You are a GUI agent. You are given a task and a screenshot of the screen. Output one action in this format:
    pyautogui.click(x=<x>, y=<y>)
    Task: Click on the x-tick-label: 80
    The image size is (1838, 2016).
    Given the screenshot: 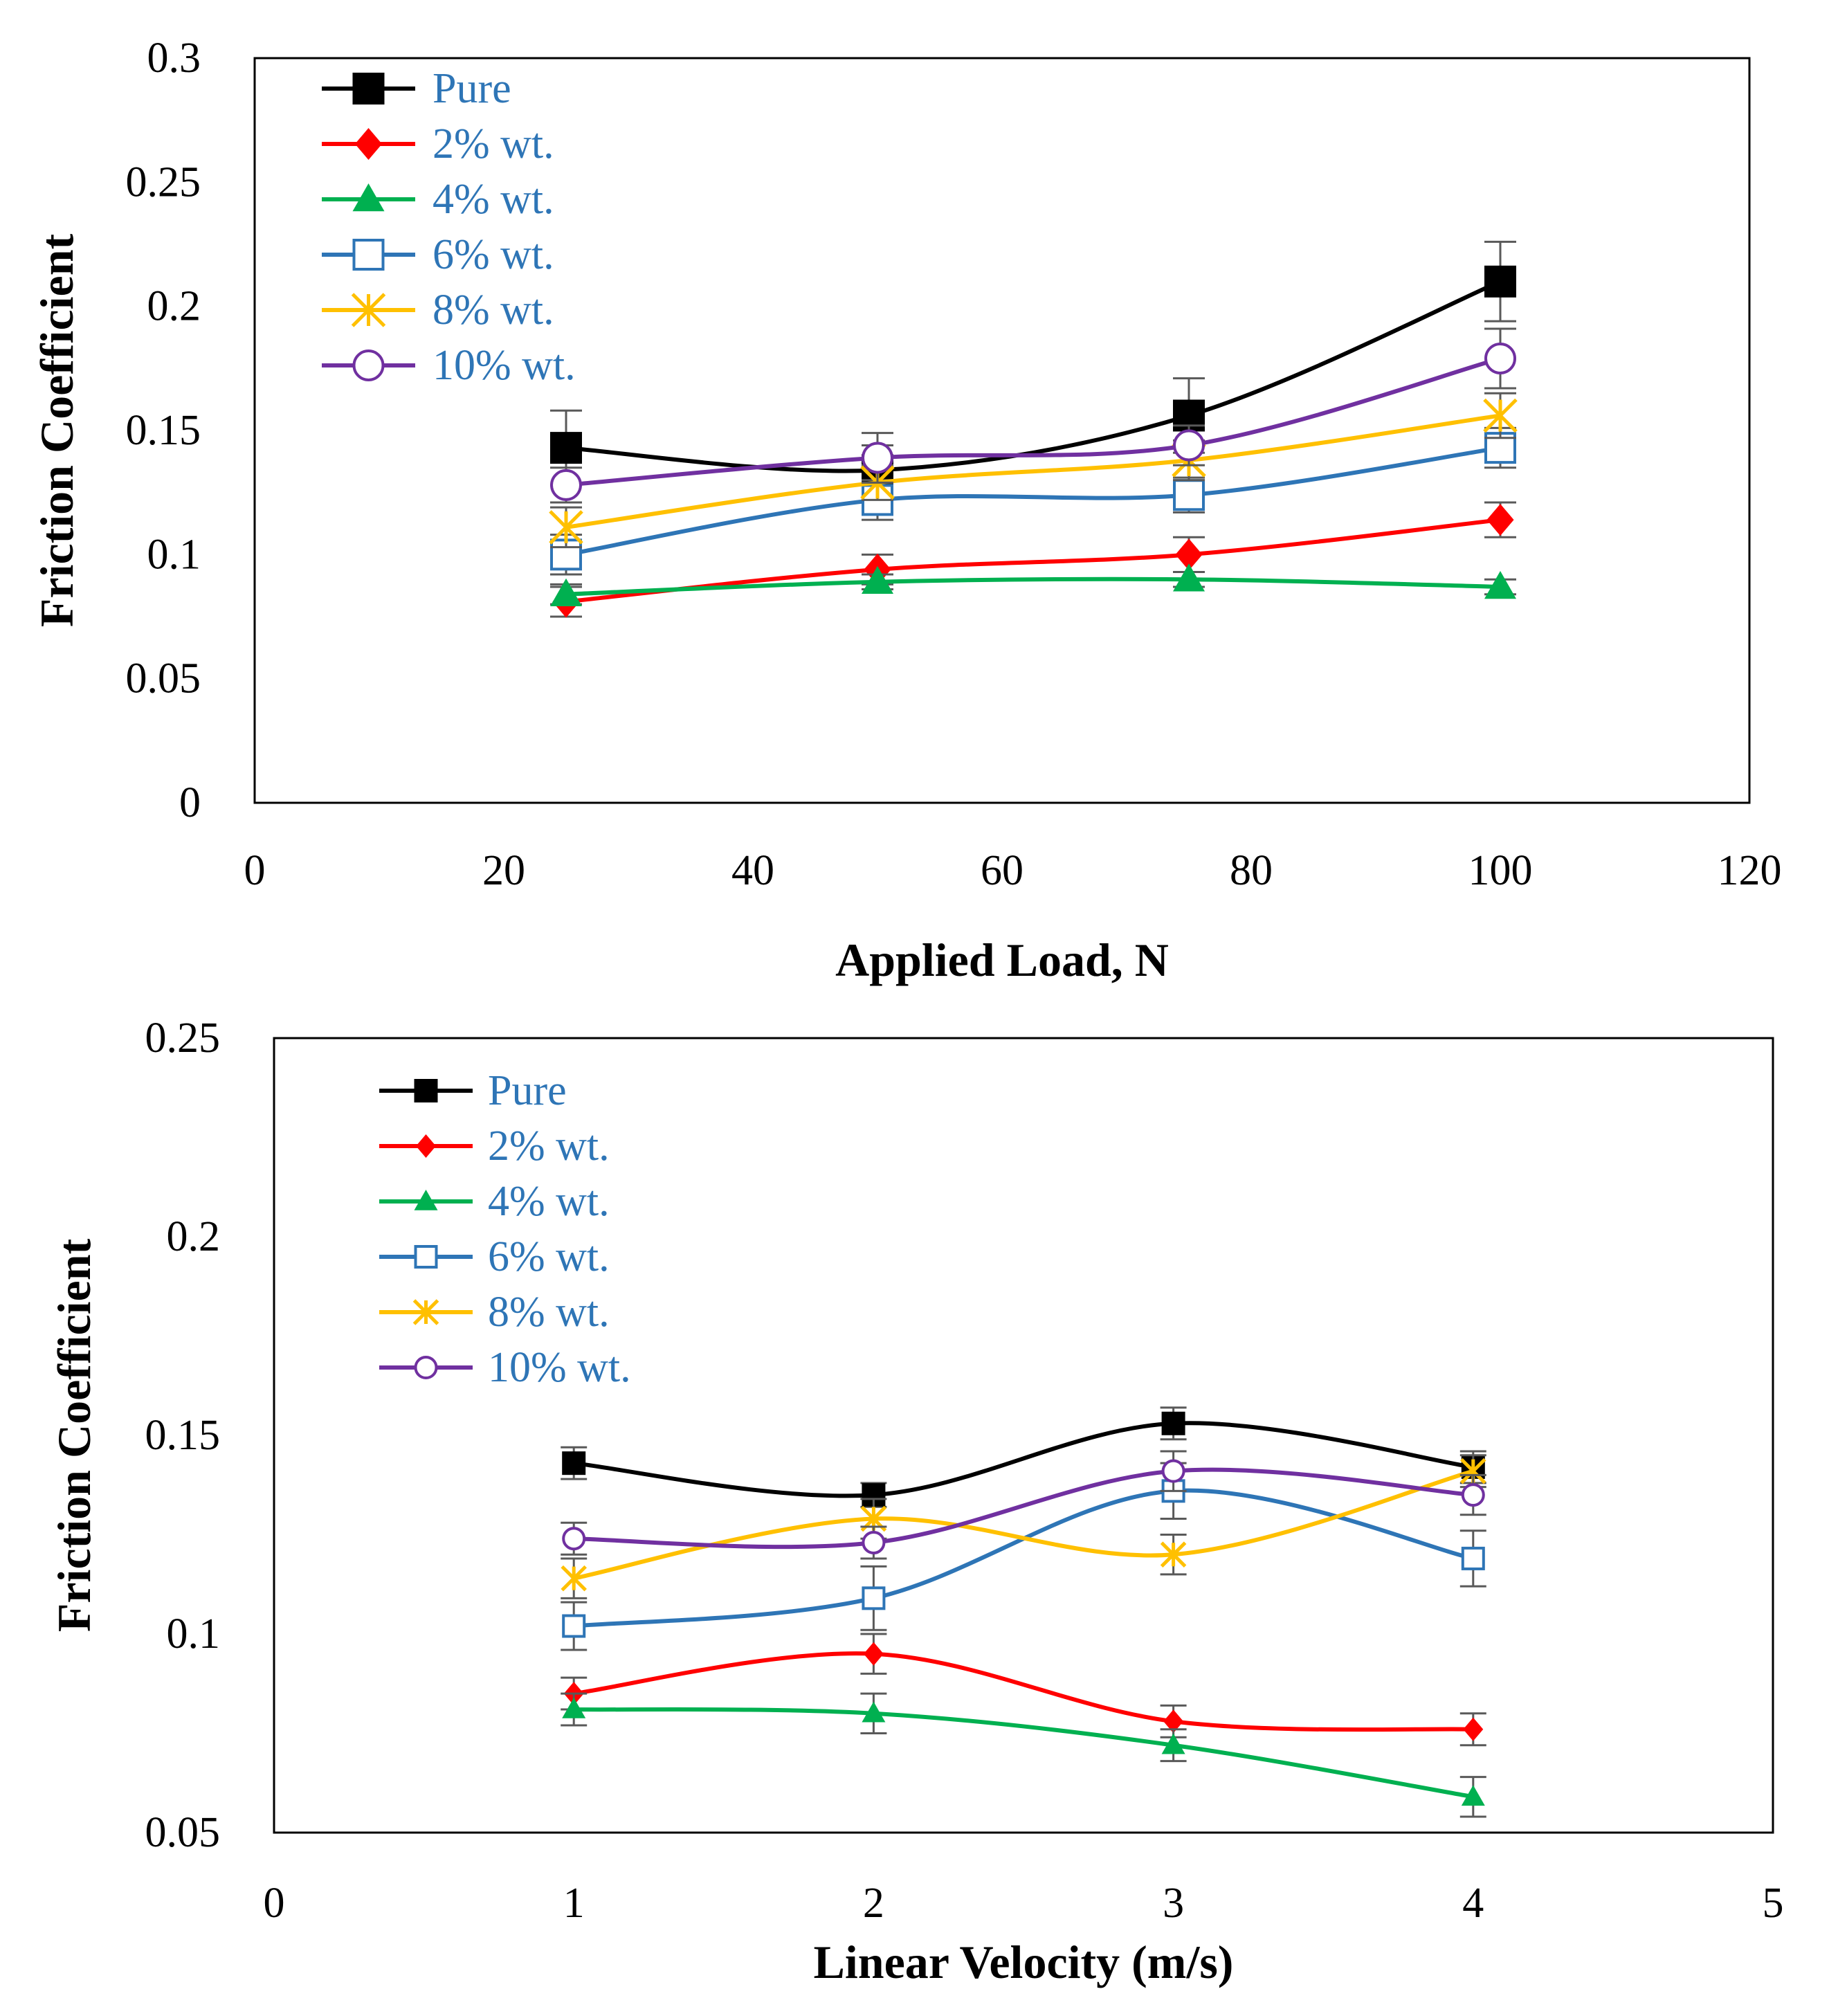 What is the action you would take?
    pyautogui.click(x=1251, y=871)
    